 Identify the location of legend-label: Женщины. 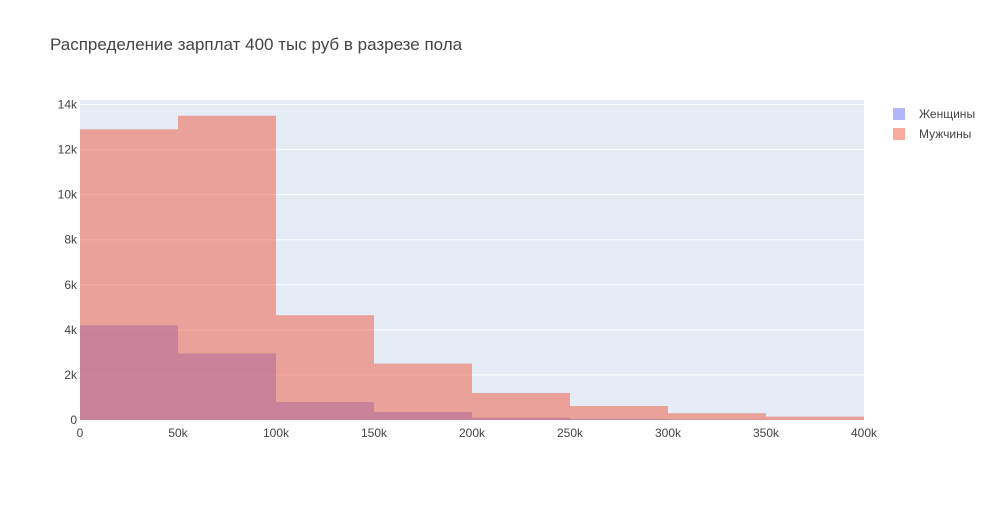
(947, 114).